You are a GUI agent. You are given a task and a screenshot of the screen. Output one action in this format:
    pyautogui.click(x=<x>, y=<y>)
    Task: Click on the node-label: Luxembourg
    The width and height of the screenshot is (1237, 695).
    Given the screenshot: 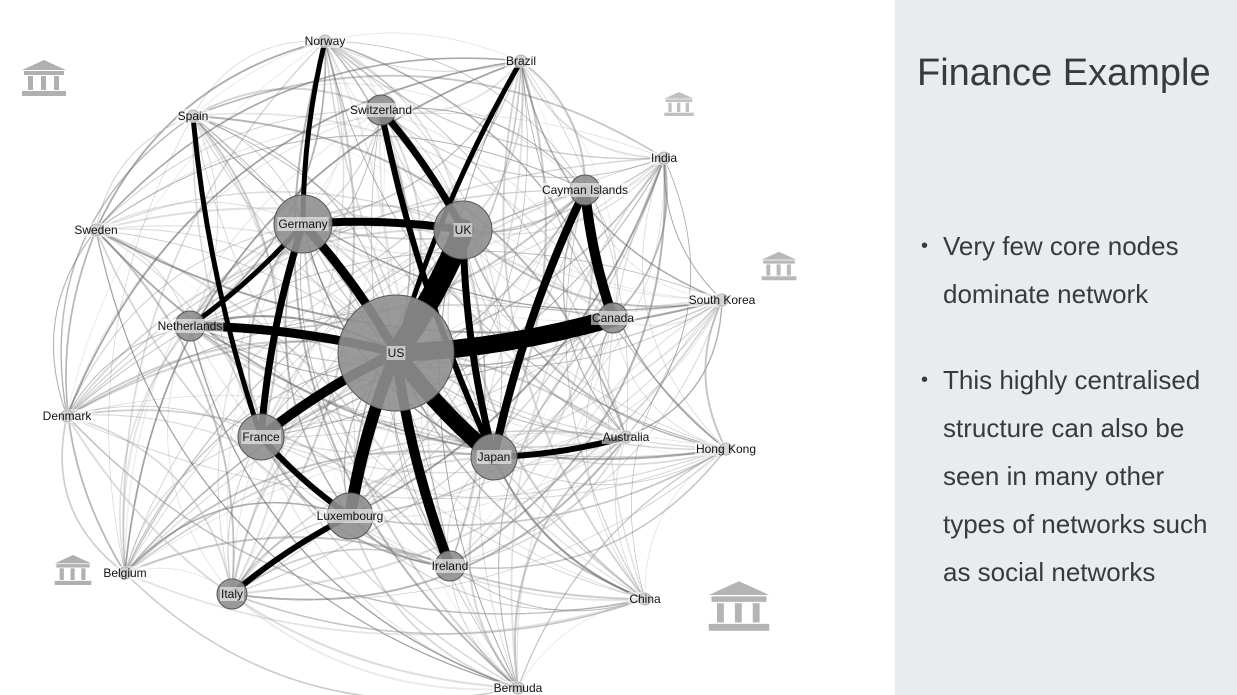 What is the action you would take?
    pyautogui.click(x=350, y=516)
    